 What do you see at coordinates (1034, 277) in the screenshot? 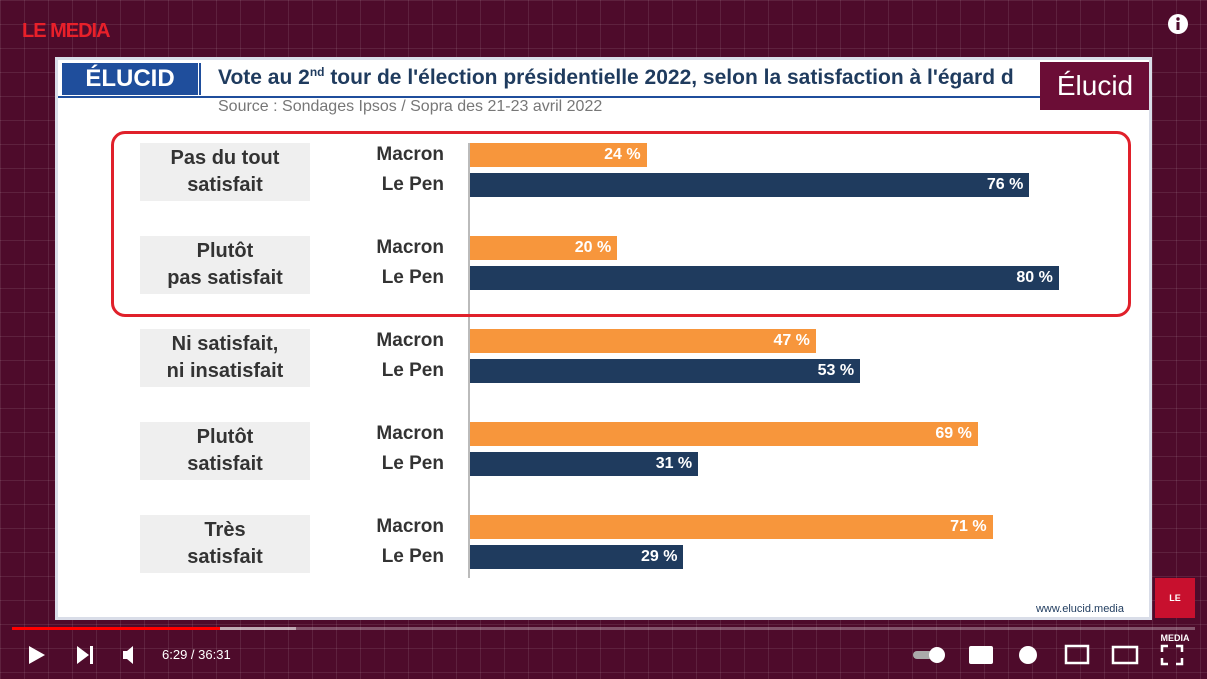
I see `value-label: 80 %` at bounding box center [1034, 277].